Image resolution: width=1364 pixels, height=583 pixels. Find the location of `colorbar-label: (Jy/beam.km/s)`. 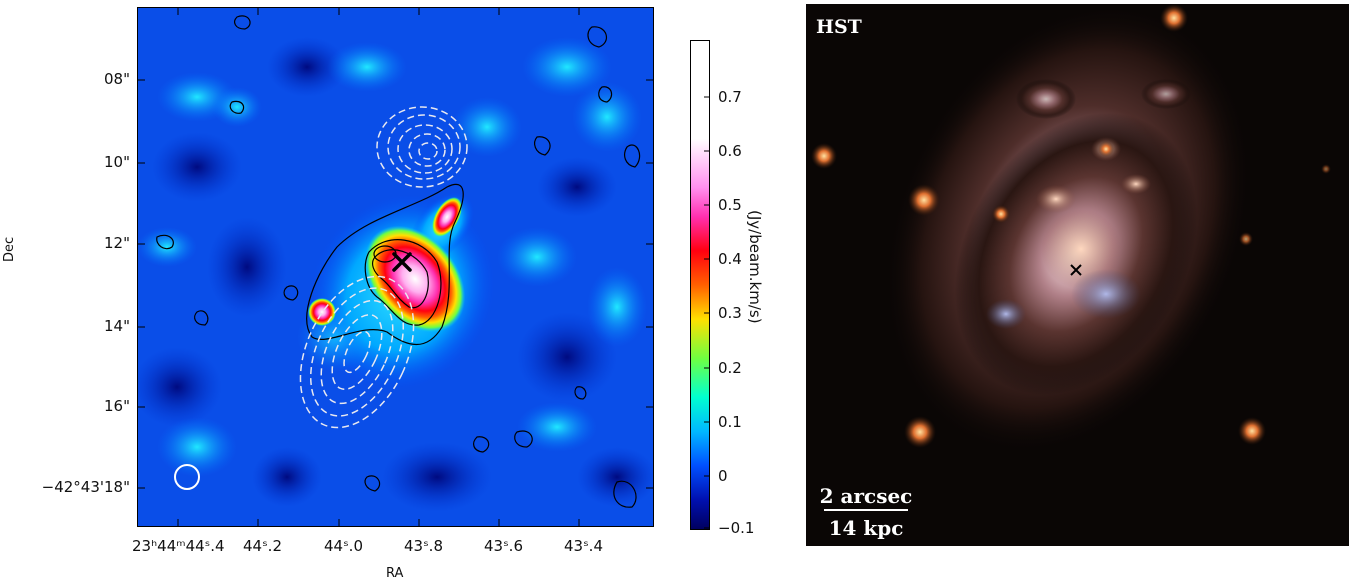

colorbar-label: (Jy/beam.km/s) is located at coordinates (755, 267).